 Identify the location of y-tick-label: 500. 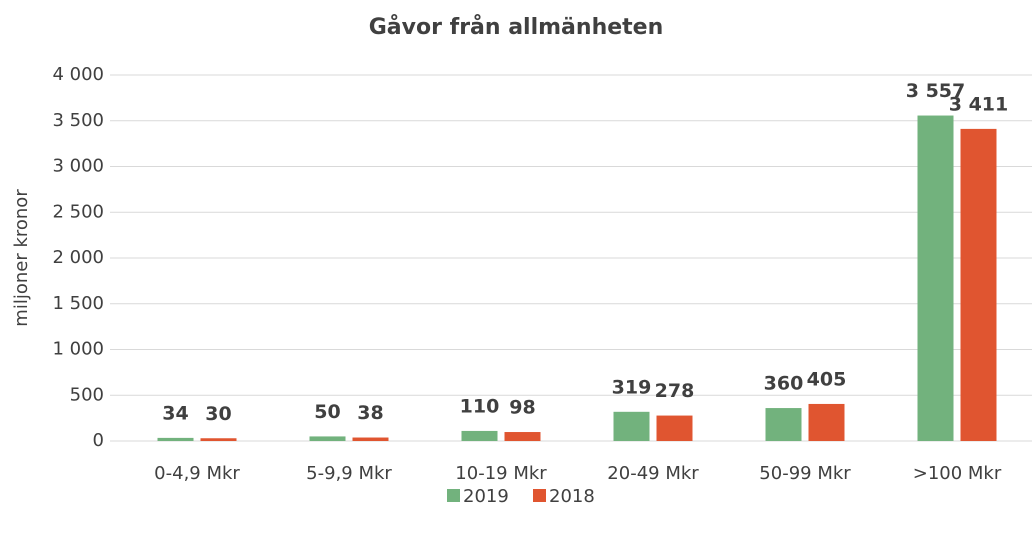
(87, 394).